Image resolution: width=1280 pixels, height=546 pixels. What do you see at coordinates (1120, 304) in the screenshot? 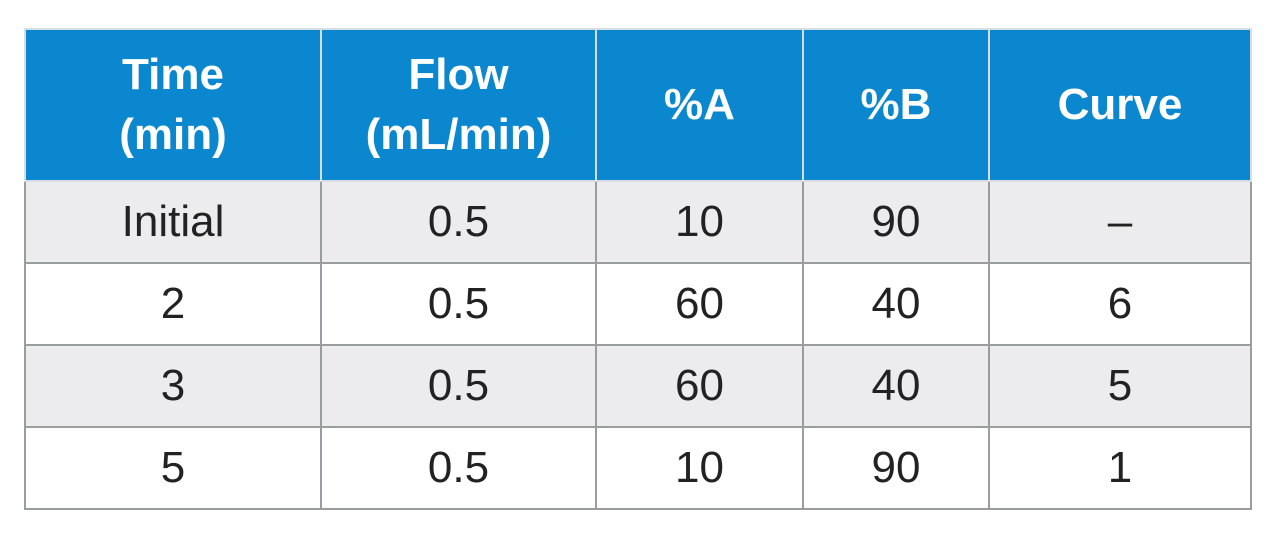
I see `cell-curve: 6` at bounding box center [1120, 304].